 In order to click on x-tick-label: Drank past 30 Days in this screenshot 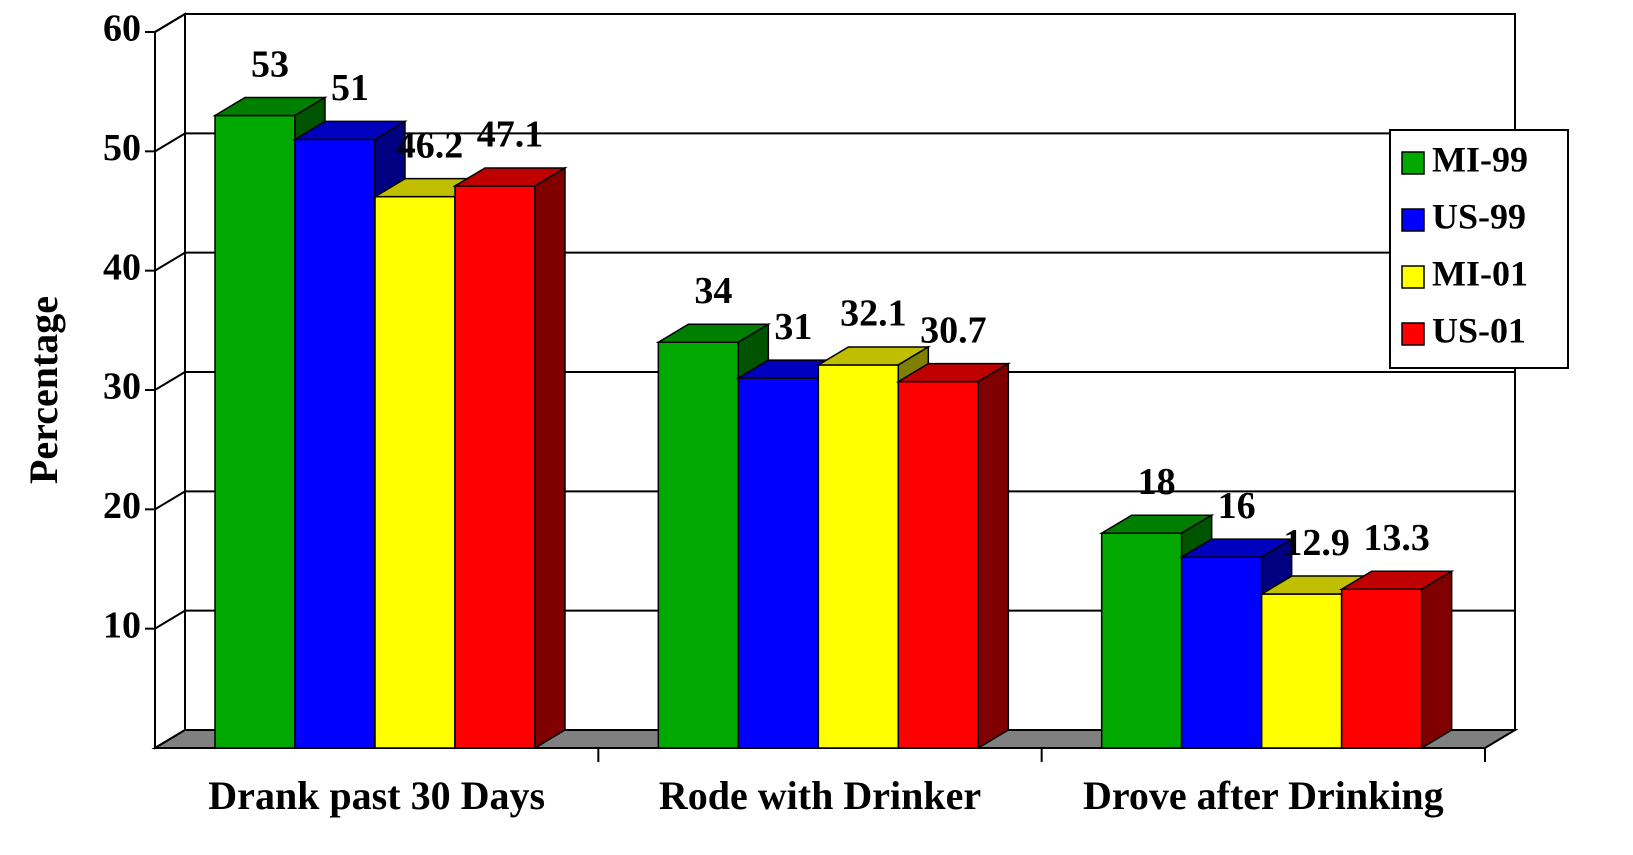, I will do `click(376, 795)`.